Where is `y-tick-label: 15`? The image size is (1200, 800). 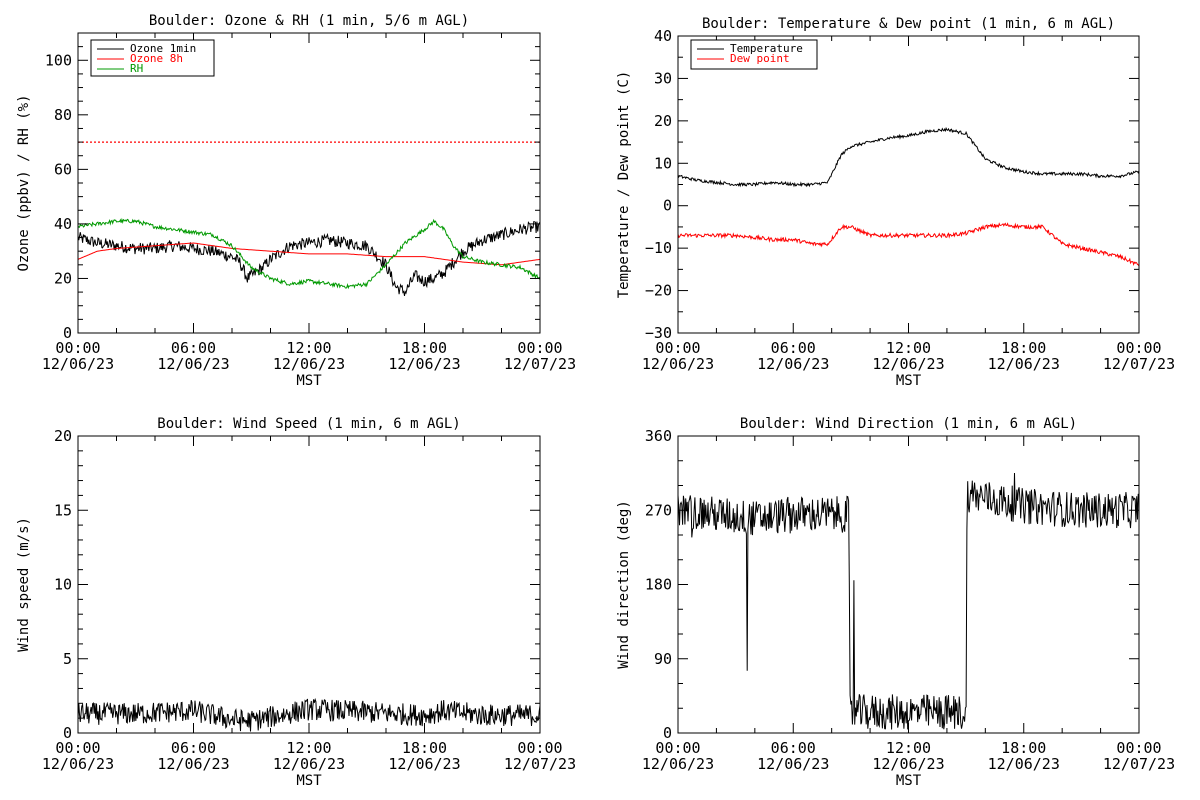
y-tick-label: 15 is located at coordinates (63, 510).